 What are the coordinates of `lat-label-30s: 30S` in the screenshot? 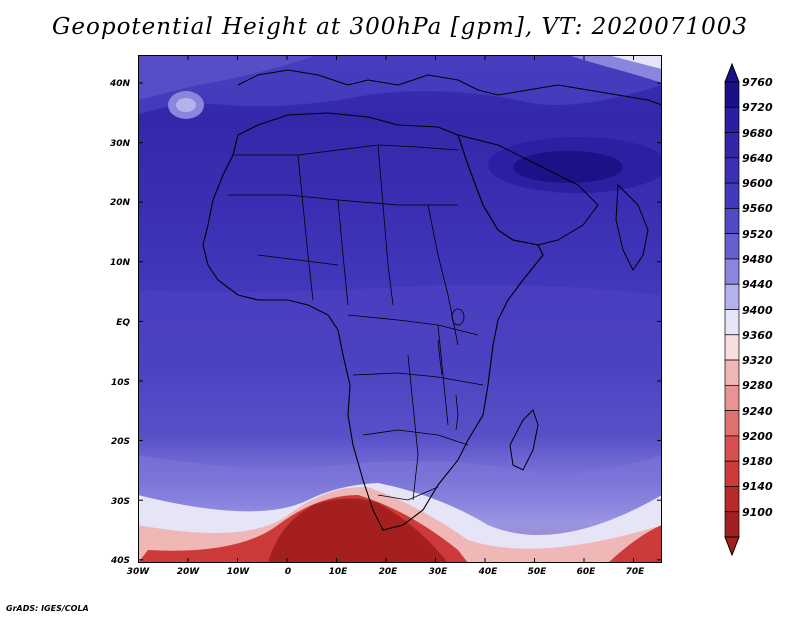 It's located at (120, 502).